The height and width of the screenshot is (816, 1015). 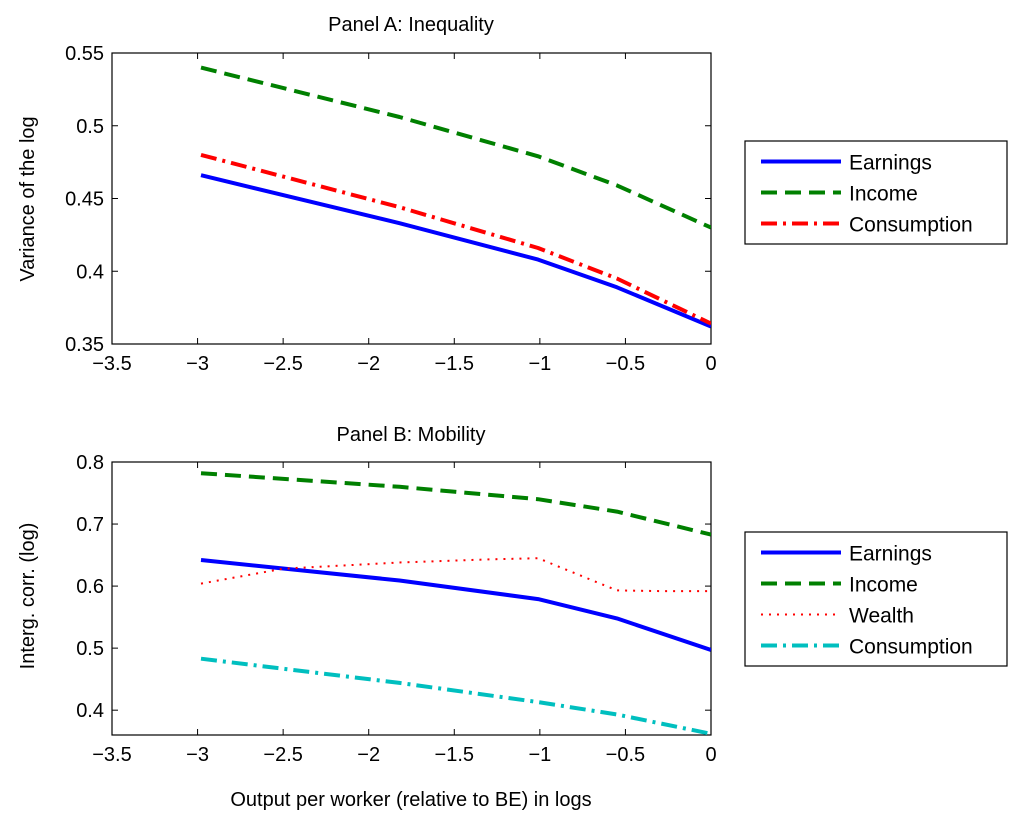 What do you see at coordinates (111, 364) in the screenshot?
I see `panel-a-xtick-label: −3.5` at bounding box center [111, 364].